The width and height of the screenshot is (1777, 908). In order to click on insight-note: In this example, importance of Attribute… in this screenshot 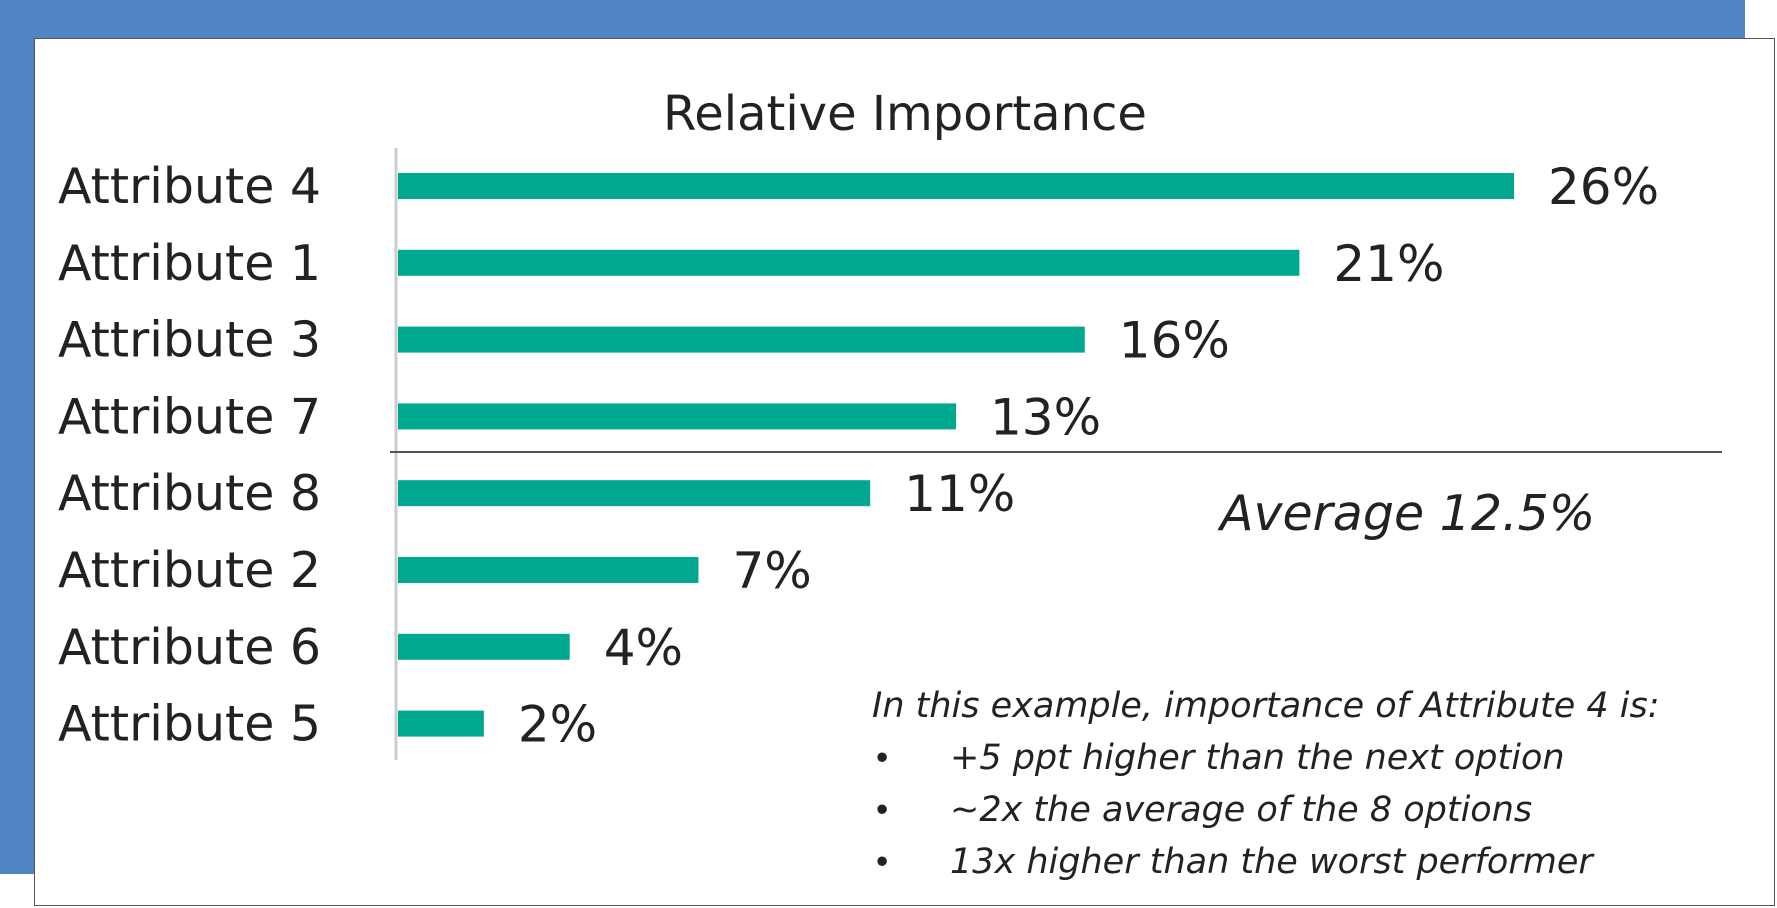, I will do `click(1322, 784)`.